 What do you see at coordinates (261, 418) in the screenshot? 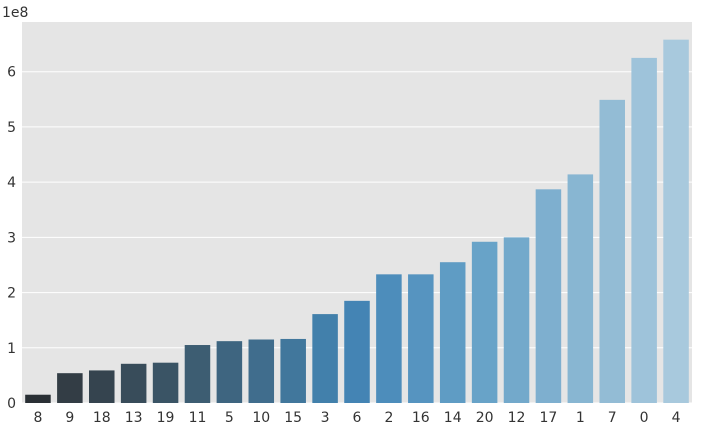
I see `x-tick-label: 10` at bounding box center [261, 418].